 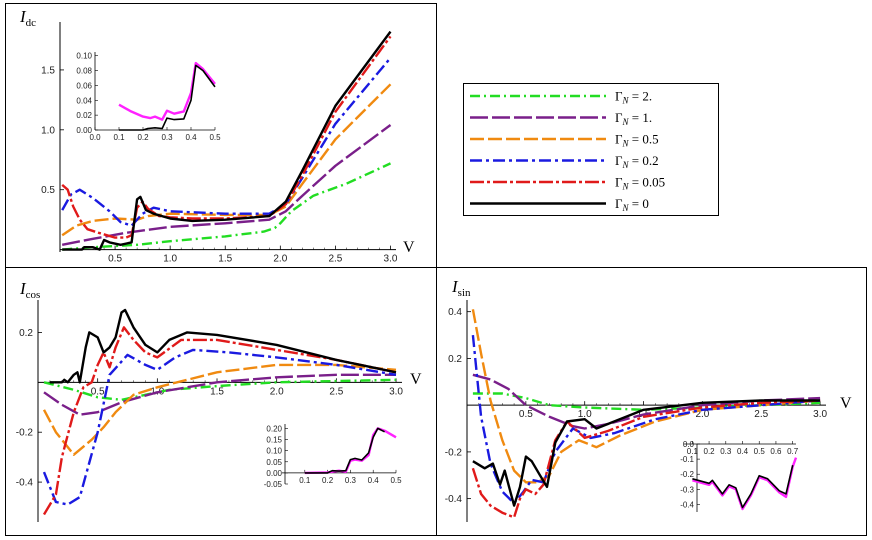 I want to click on inset-y-tick-label: 0.0, so click(x=689, y=444).